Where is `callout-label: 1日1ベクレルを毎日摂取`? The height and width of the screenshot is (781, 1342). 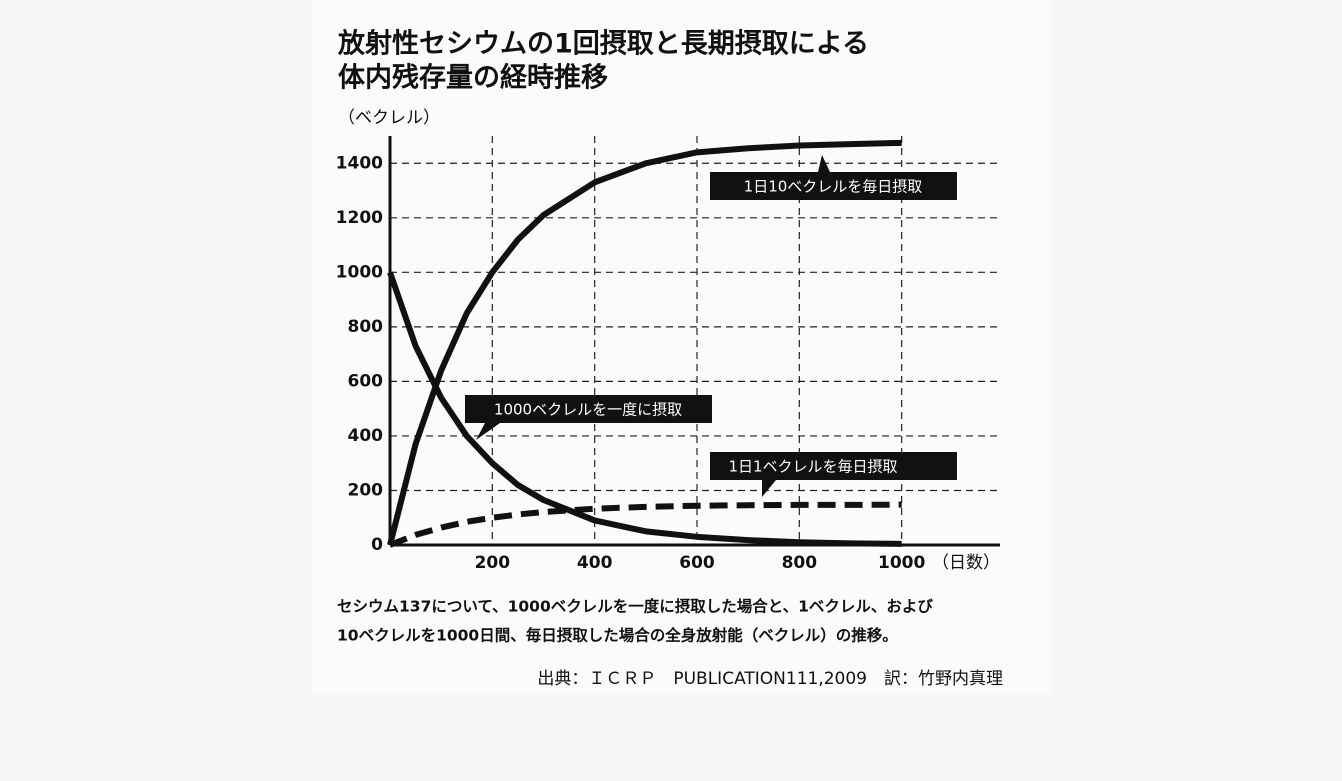 callout-label: 1日1ベクレルを毎日摂取 is located at coordinates (812, 467).